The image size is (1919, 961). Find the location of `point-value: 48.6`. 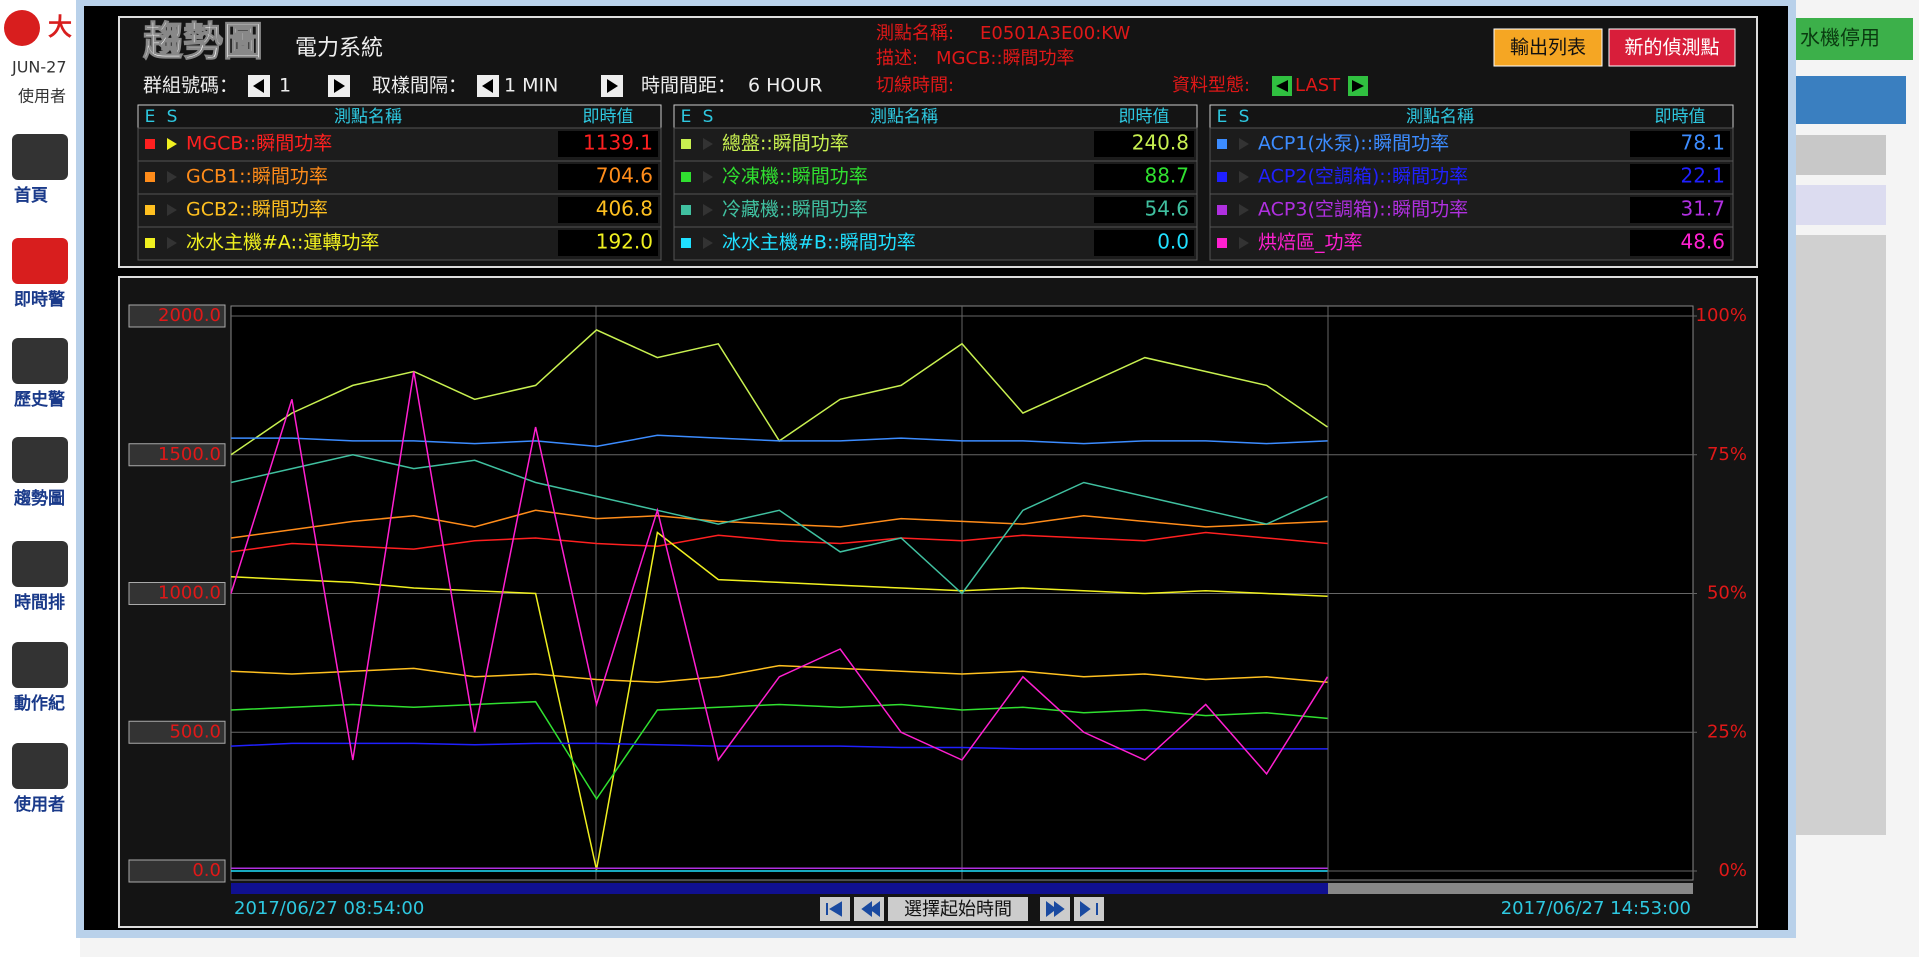

point-value: 48.6 is located at coordinates (1702, 242).